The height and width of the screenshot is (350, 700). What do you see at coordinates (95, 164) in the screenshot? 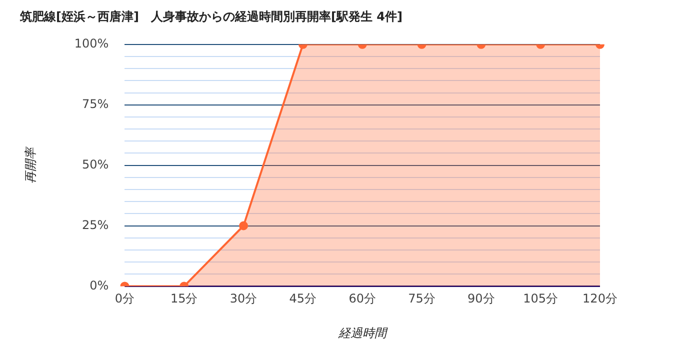
I see `y-tick-label: 50%` at bounding box center [95, 164].